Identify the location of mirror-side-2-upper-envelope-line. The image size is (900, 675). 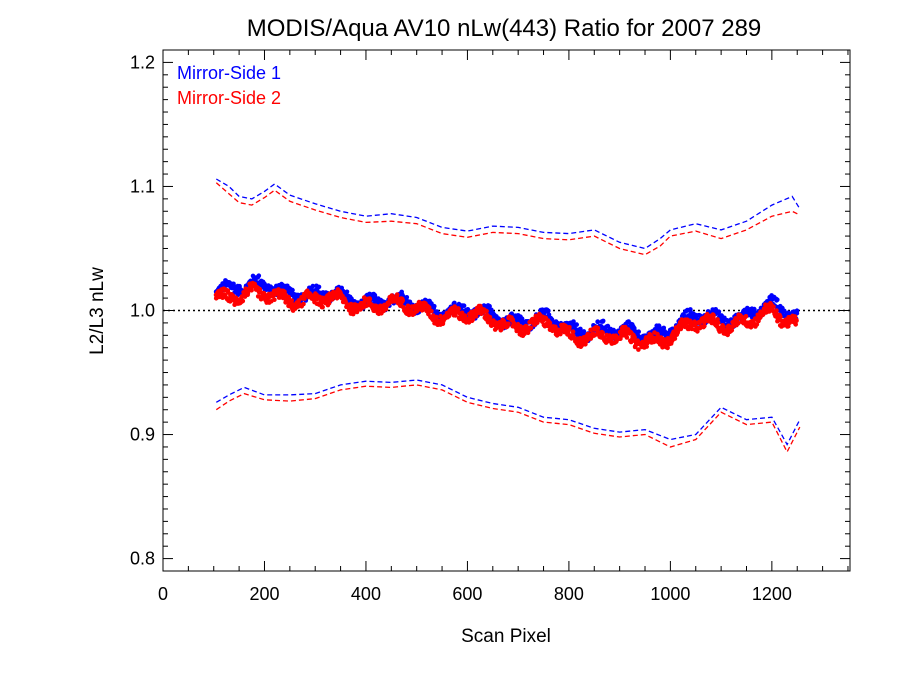
(508, 219).